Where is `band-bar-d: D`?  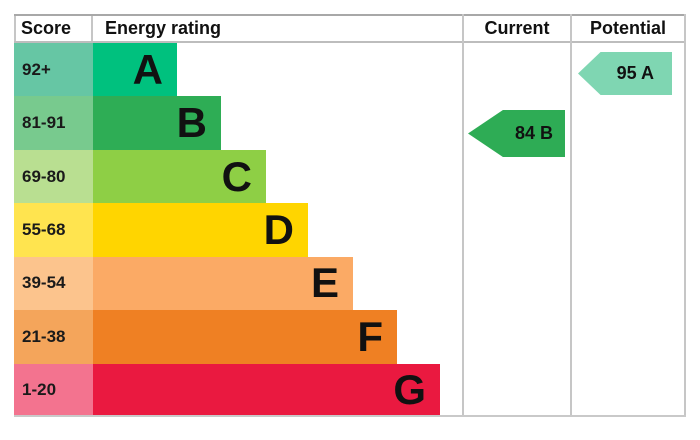 band-bar-d: D is located at coordinates (200, 230).